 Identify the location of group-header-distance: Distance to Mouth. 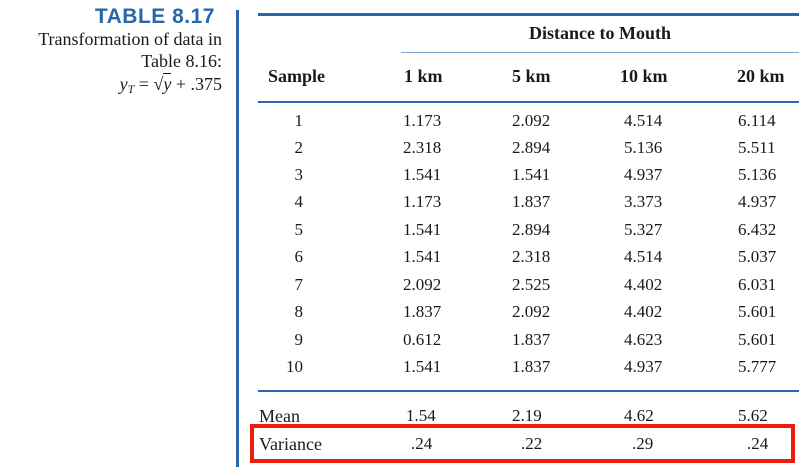
(600, 33).